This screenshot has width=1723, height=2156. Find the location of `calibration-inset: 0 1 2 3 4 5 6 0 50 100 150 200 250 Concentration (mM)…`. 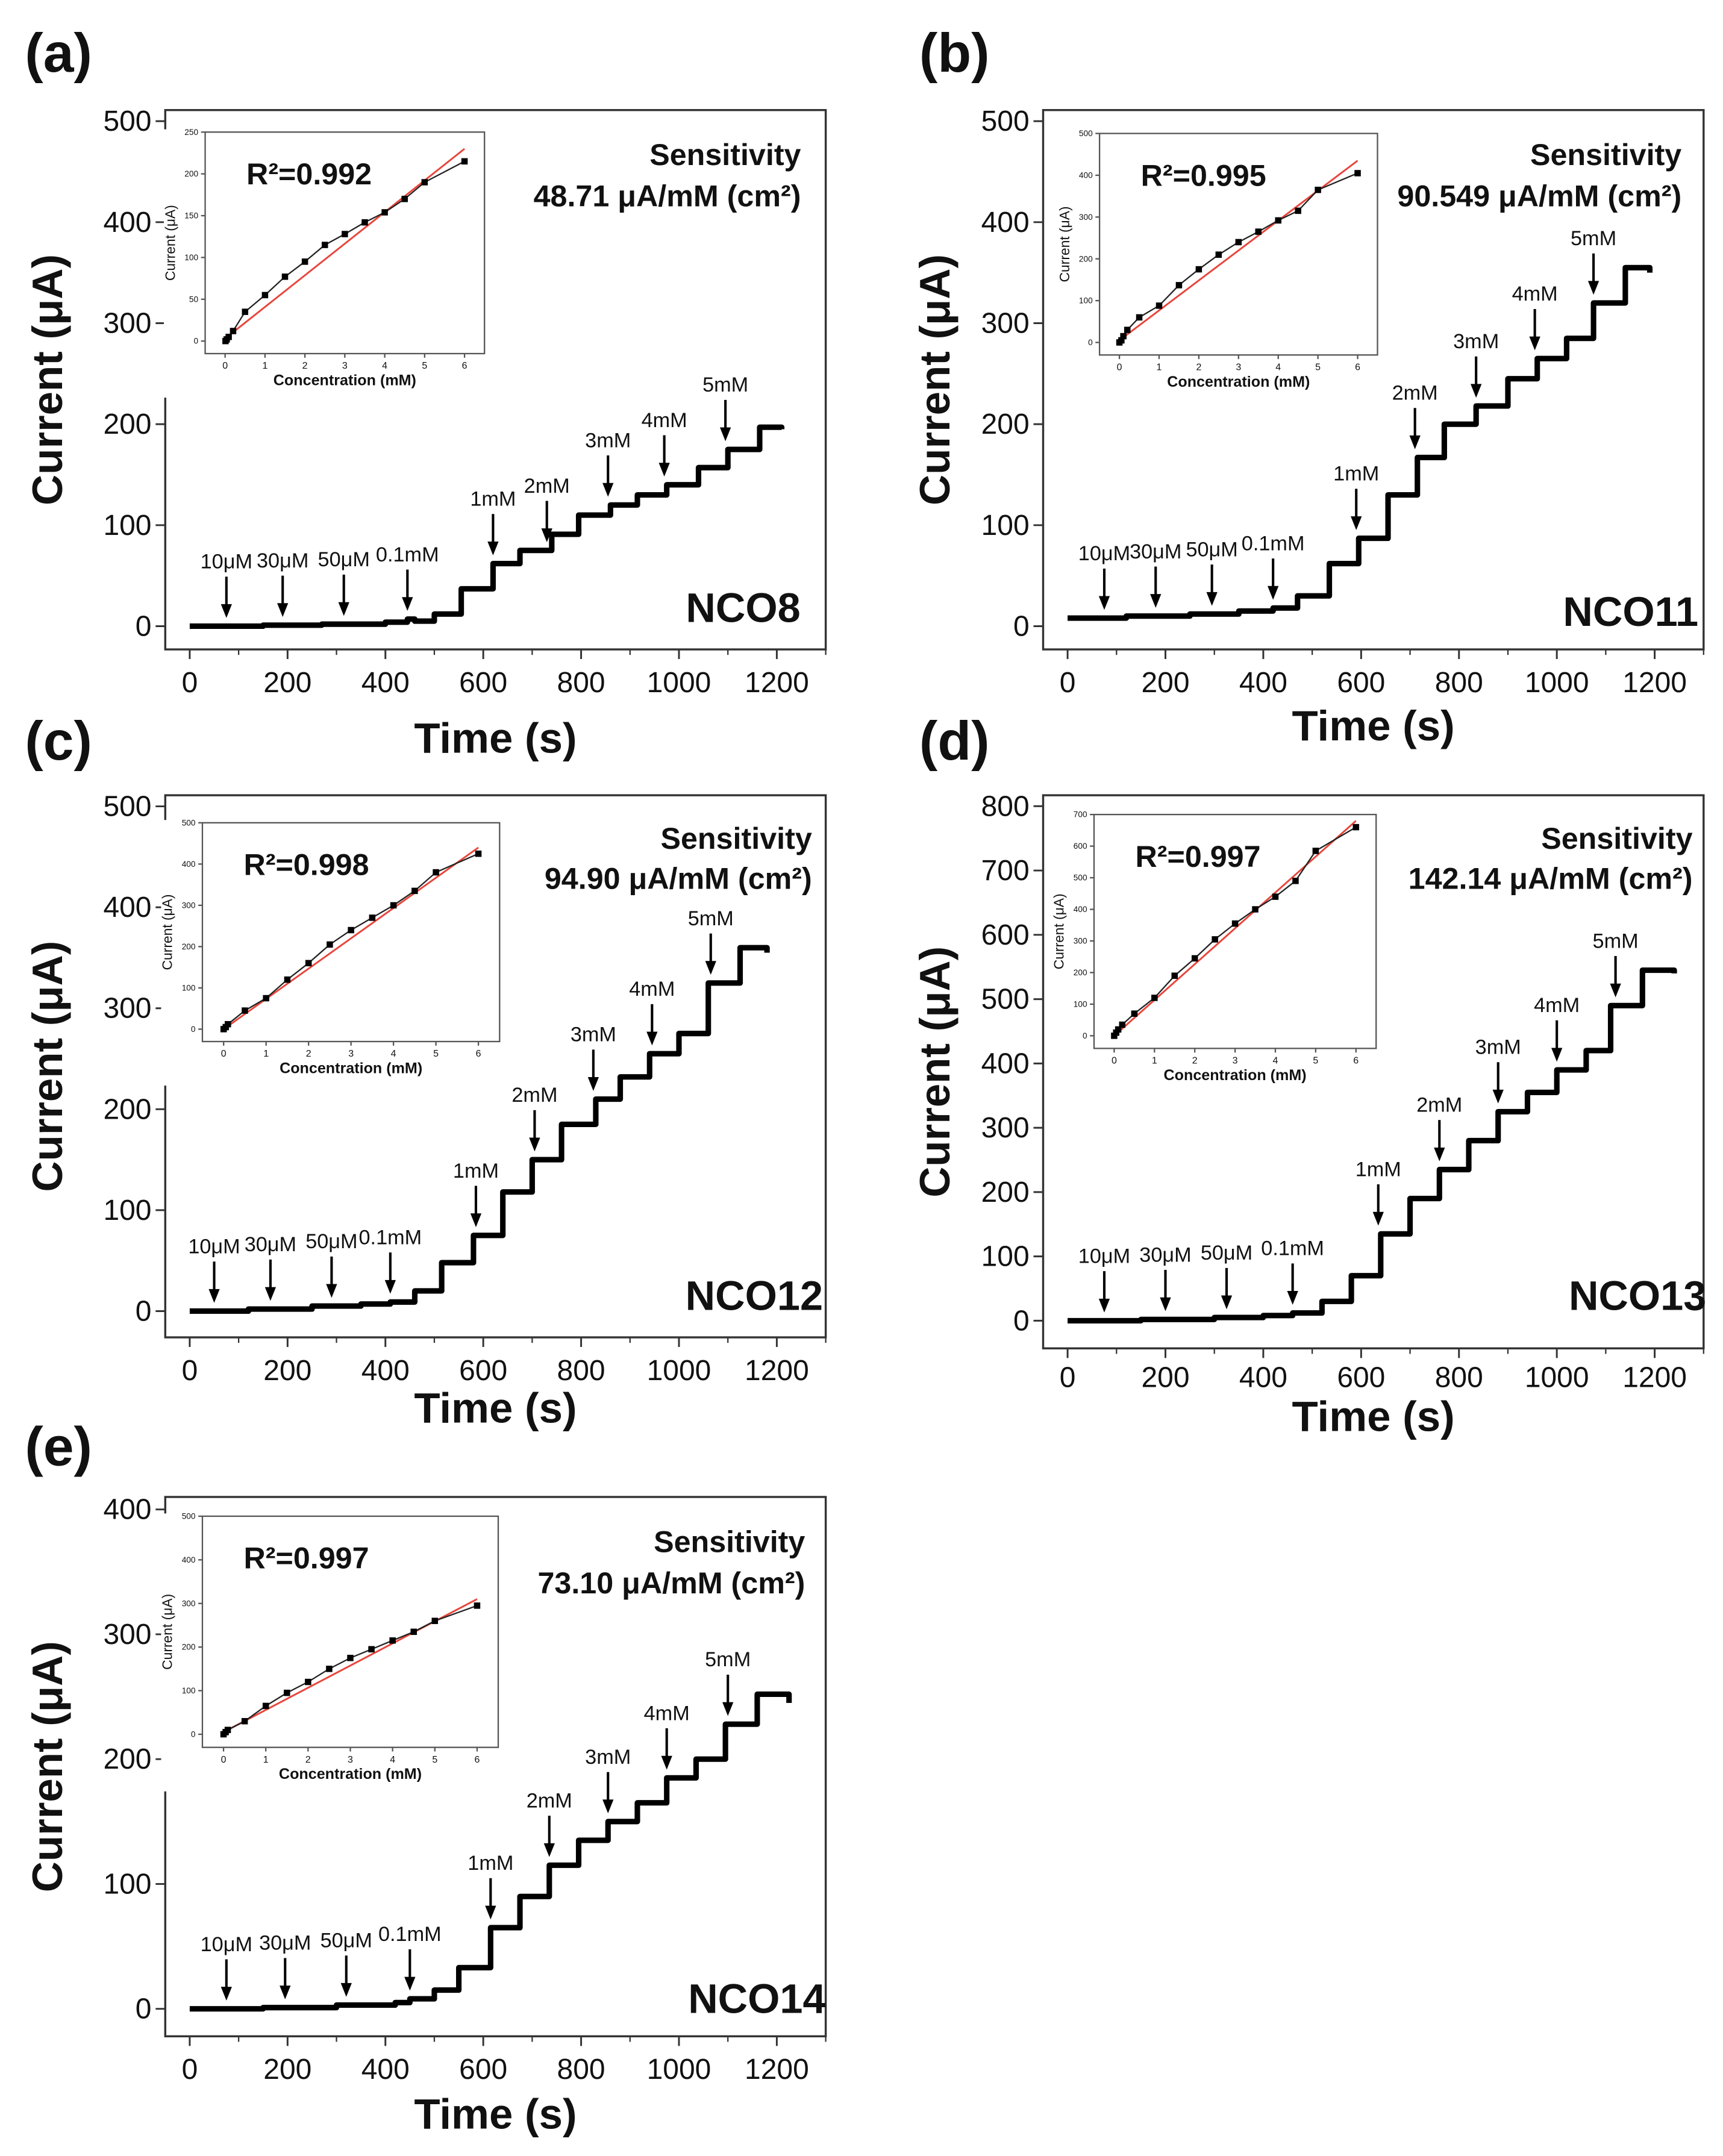

calibration-inset: 0 1 2 3 4 5 6 0 50 100 150 200 250 Concentration (mM)… is located at coordinates (327, 263).